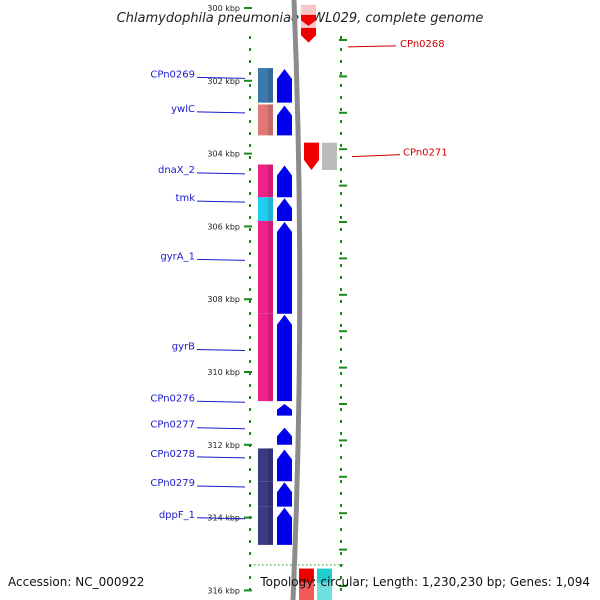 The width and height of the screenshot is (600, 600). I want to click on gene-label: dnaX_2, so click(176, 170).